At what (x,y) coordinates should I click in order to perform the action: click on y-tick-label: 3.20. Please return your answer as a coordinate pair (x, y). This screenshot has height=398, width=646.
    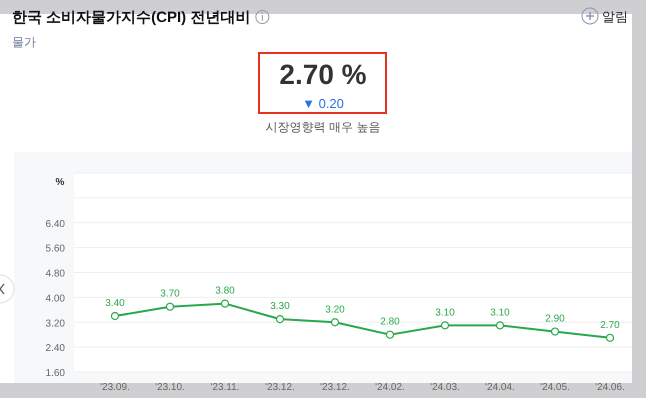
    Looking at the image, I should click on (56, 324).